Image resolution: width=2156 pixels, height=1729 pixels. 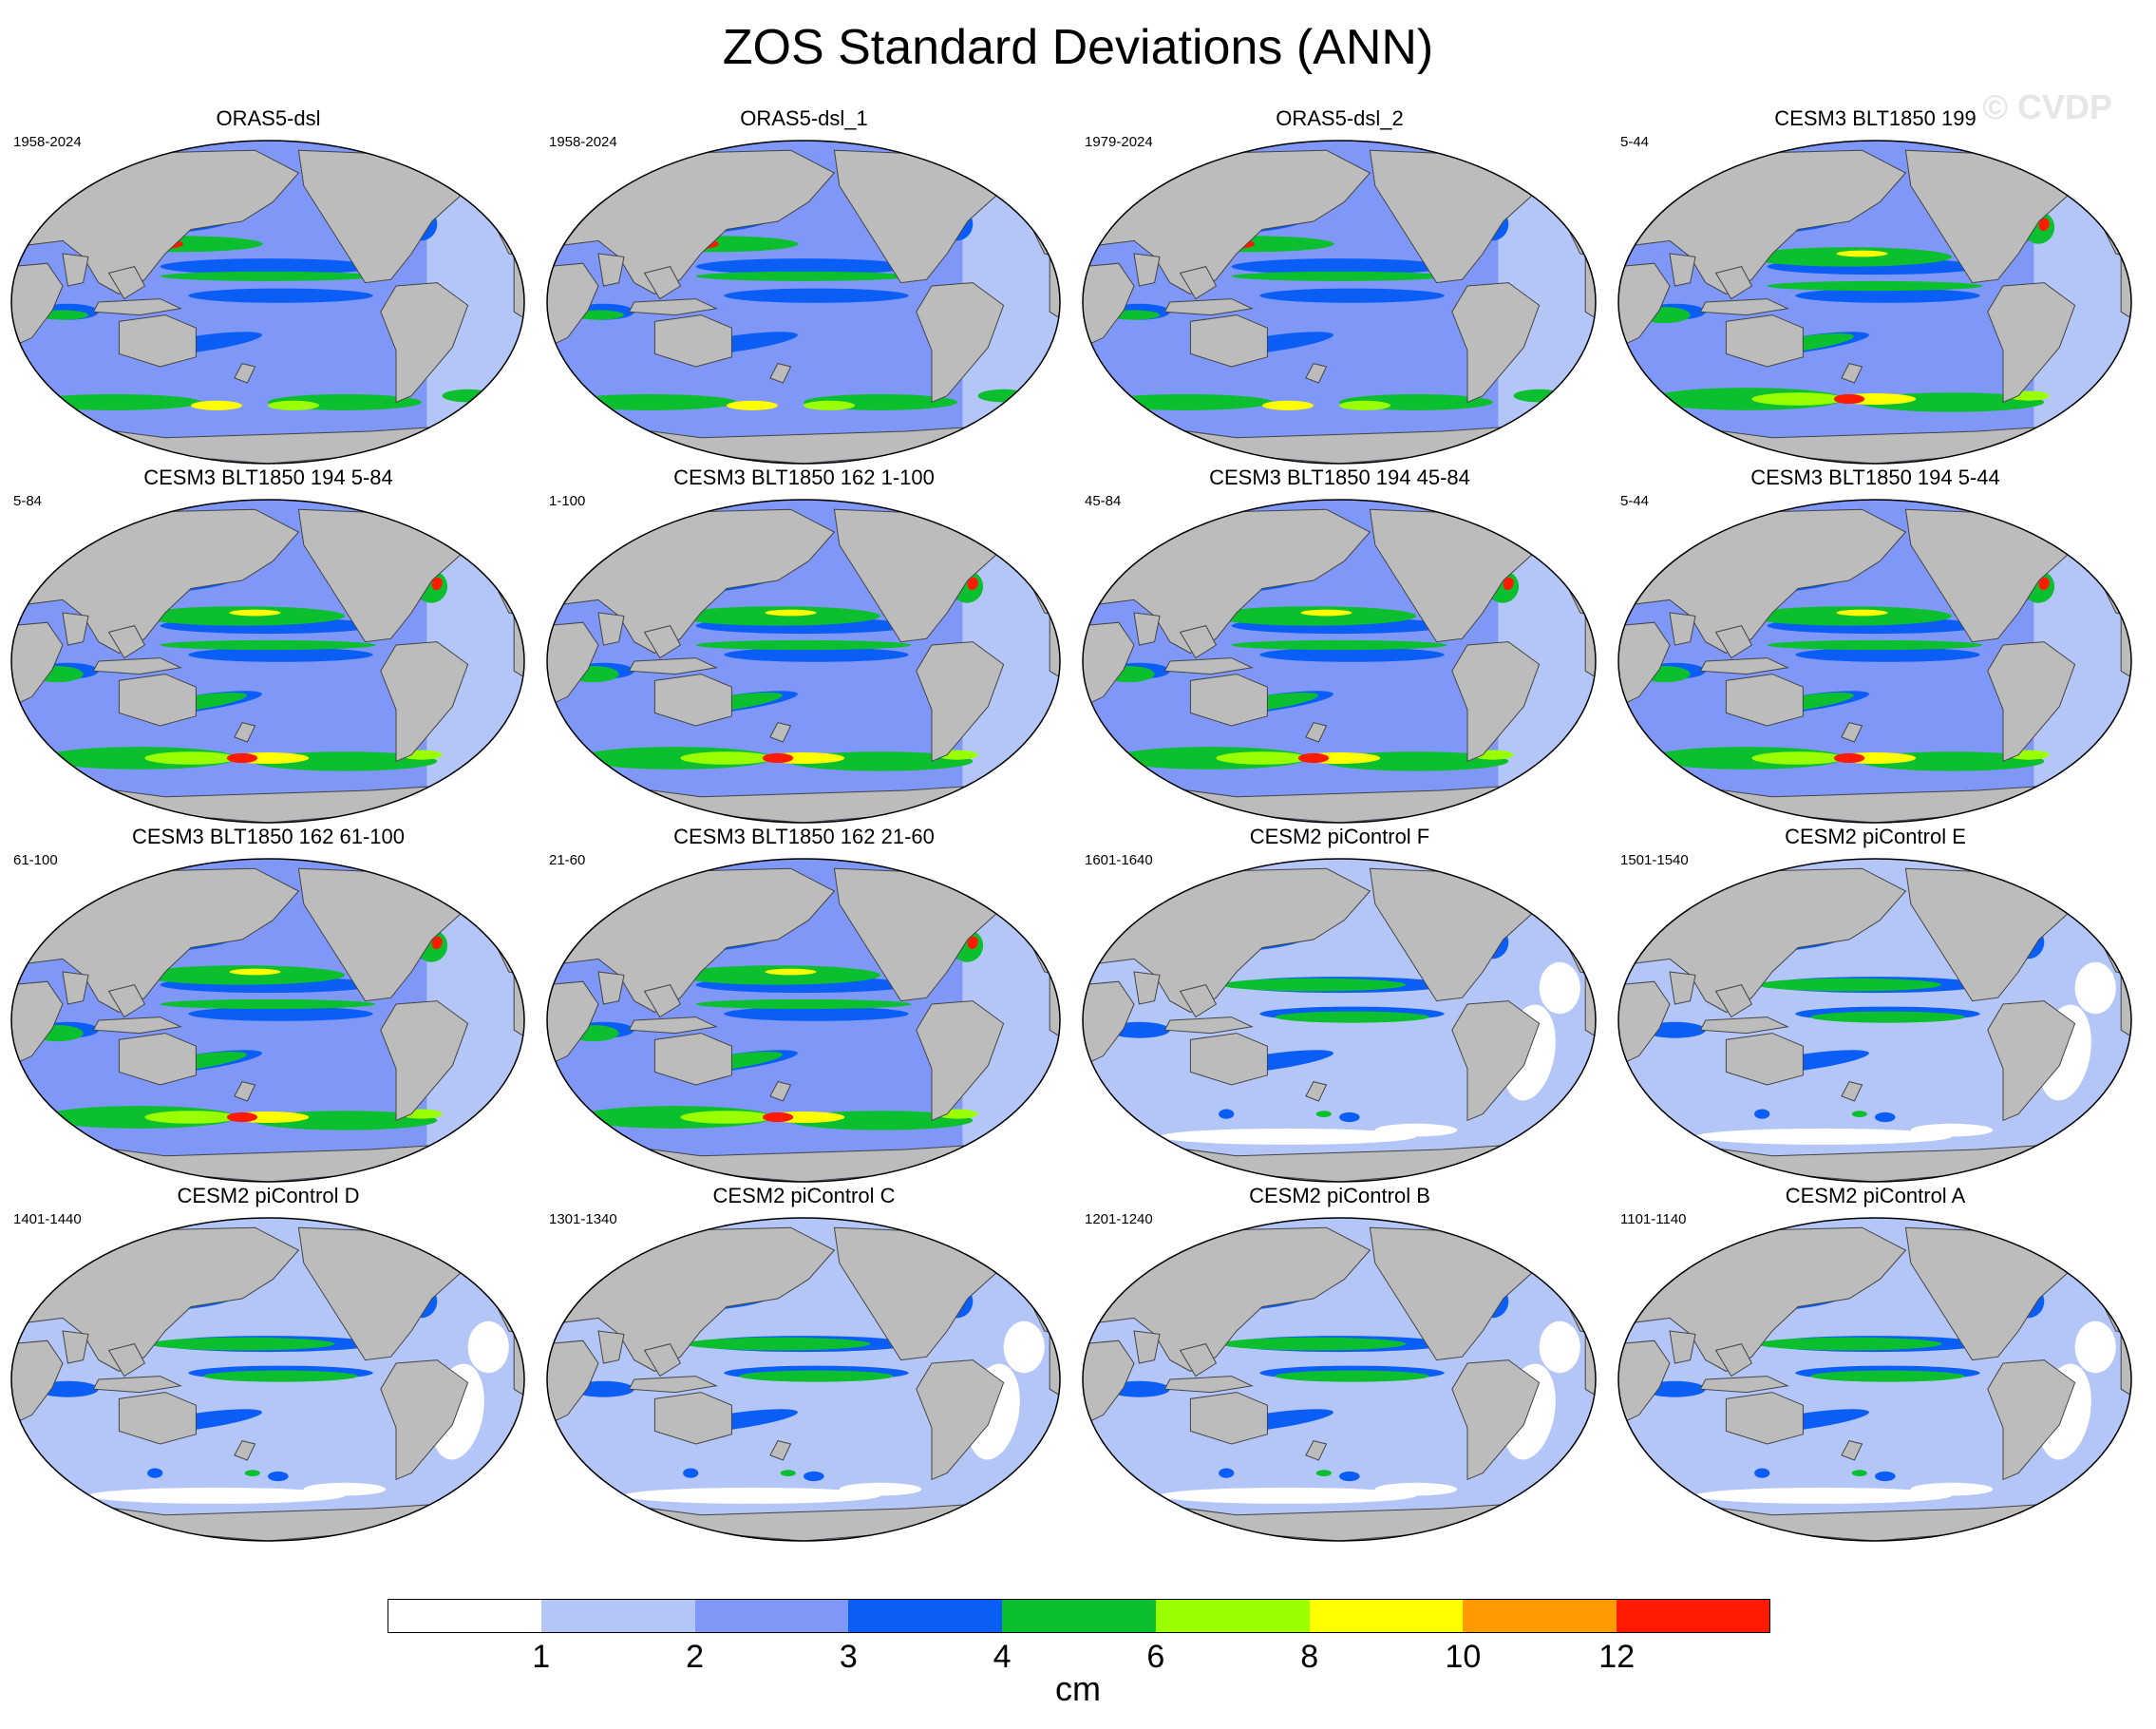 I want to click on panel-title: CESM3 BLT1850 199, so click(x=1875, y=118).